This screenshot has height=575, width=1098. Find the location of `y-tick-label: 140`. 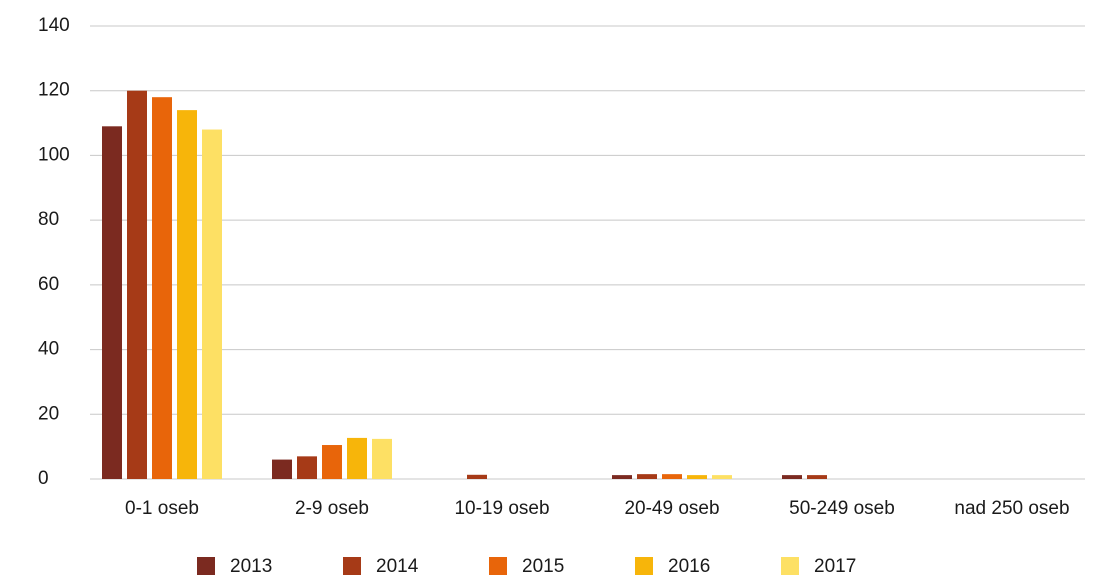

y-tick-label: 140 is located at coordinates (54, 25).